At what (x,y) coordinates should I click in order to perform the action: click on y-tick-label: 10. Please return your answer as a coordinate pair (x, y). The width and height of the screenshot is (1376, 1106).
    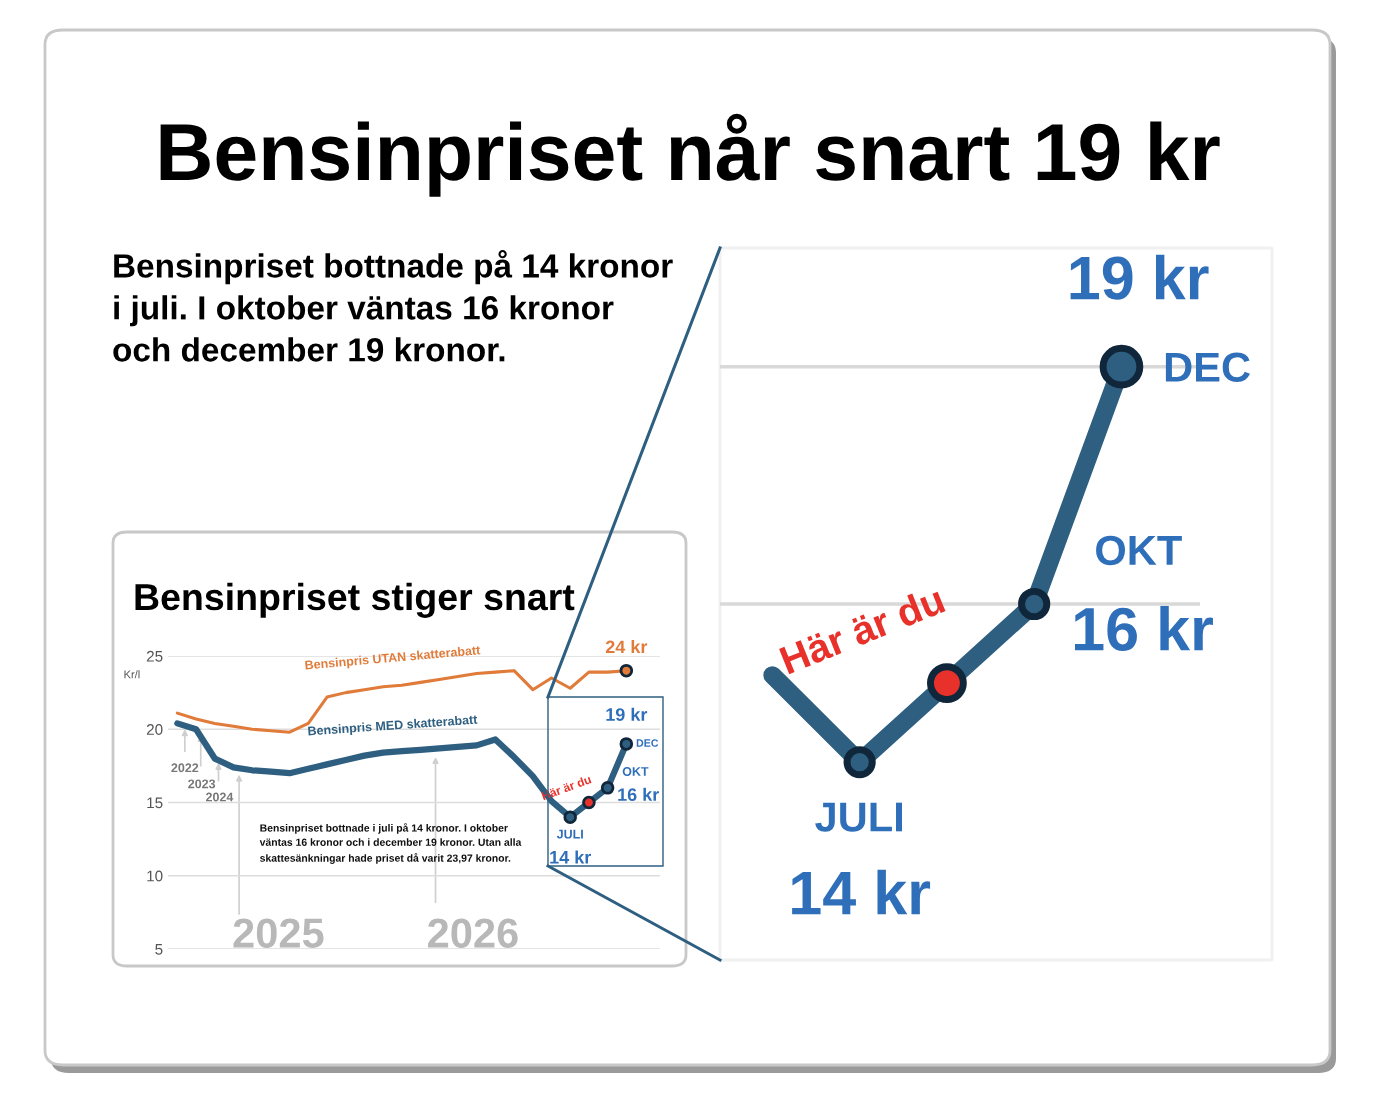
    Looking at the image, I should click on (155, 876).